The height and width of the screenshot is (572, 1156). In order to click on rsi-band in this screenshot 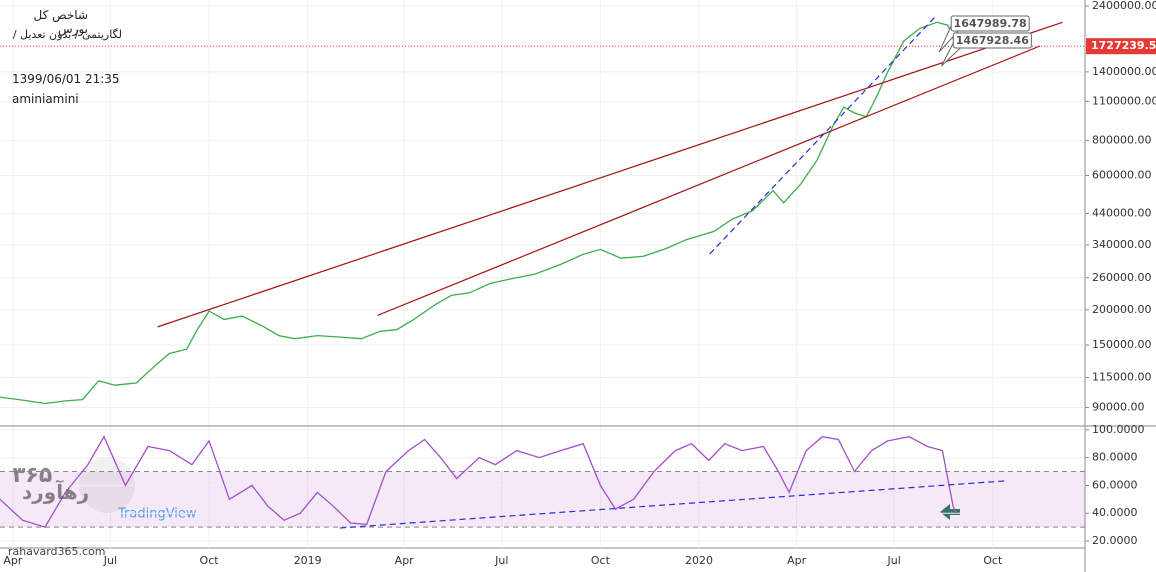, I will do `click(542, 499)`.